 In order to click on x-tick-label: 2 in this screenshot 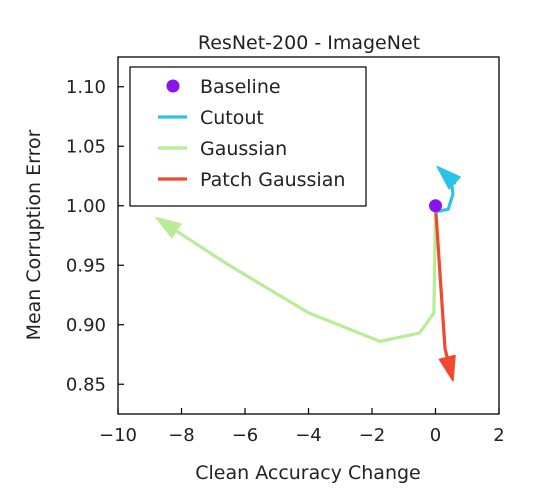, I will do `click(498, 435)`.